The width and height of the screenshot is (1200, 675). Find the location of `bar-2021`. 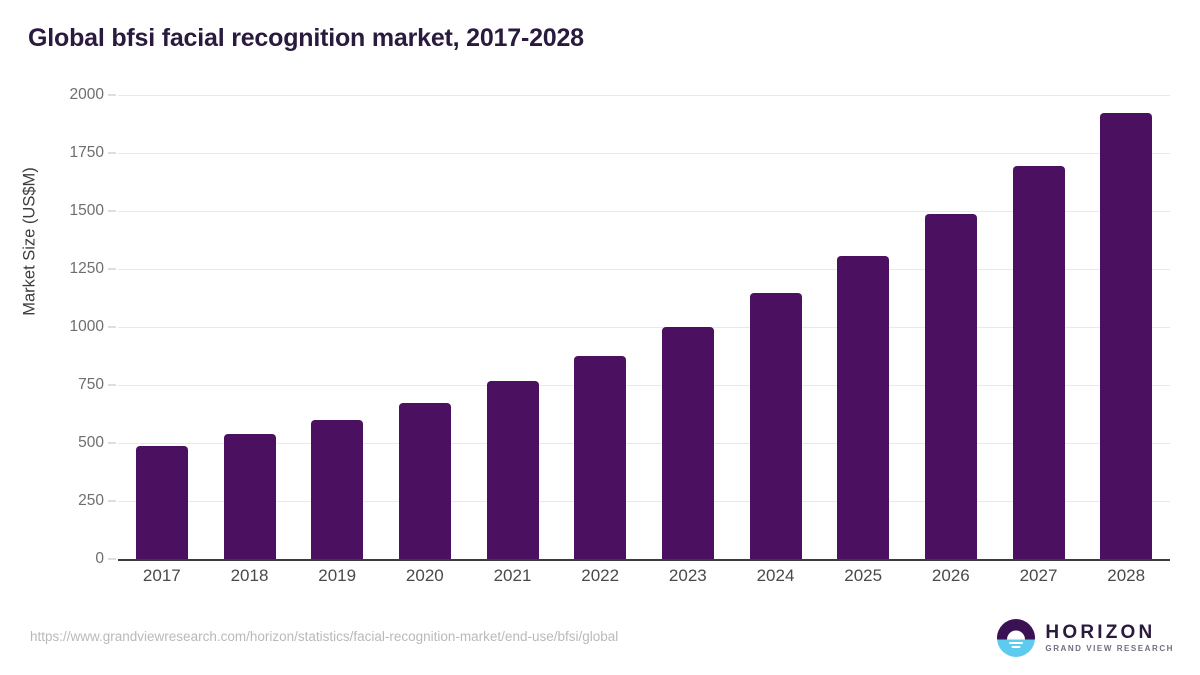

bar-2021 is located at coordinates (512, 470).